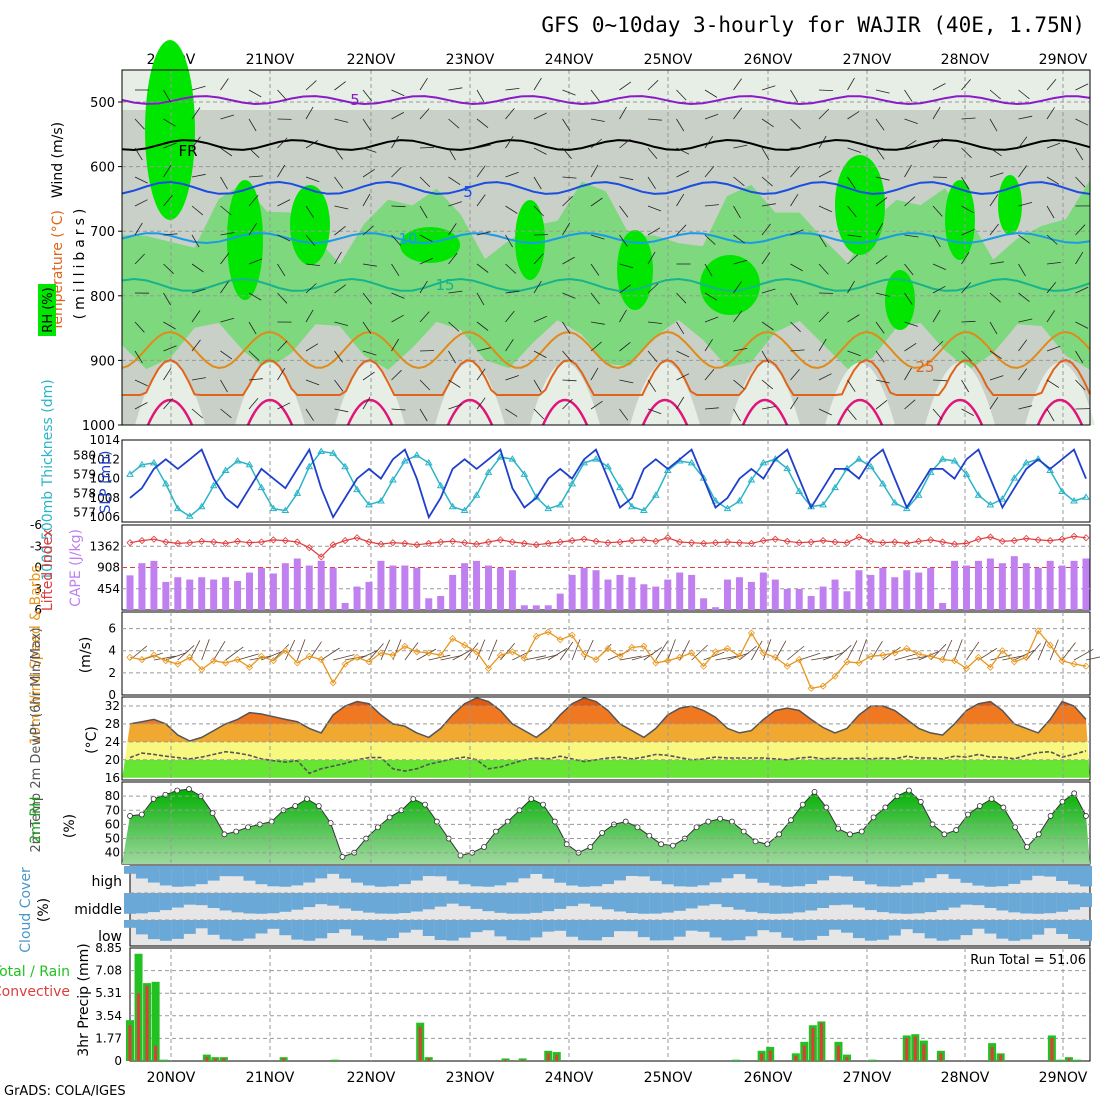 This screenshot has height=1100, width=1100. I want to click on day-label-bottom: 27NOV, so click(867, 1078).